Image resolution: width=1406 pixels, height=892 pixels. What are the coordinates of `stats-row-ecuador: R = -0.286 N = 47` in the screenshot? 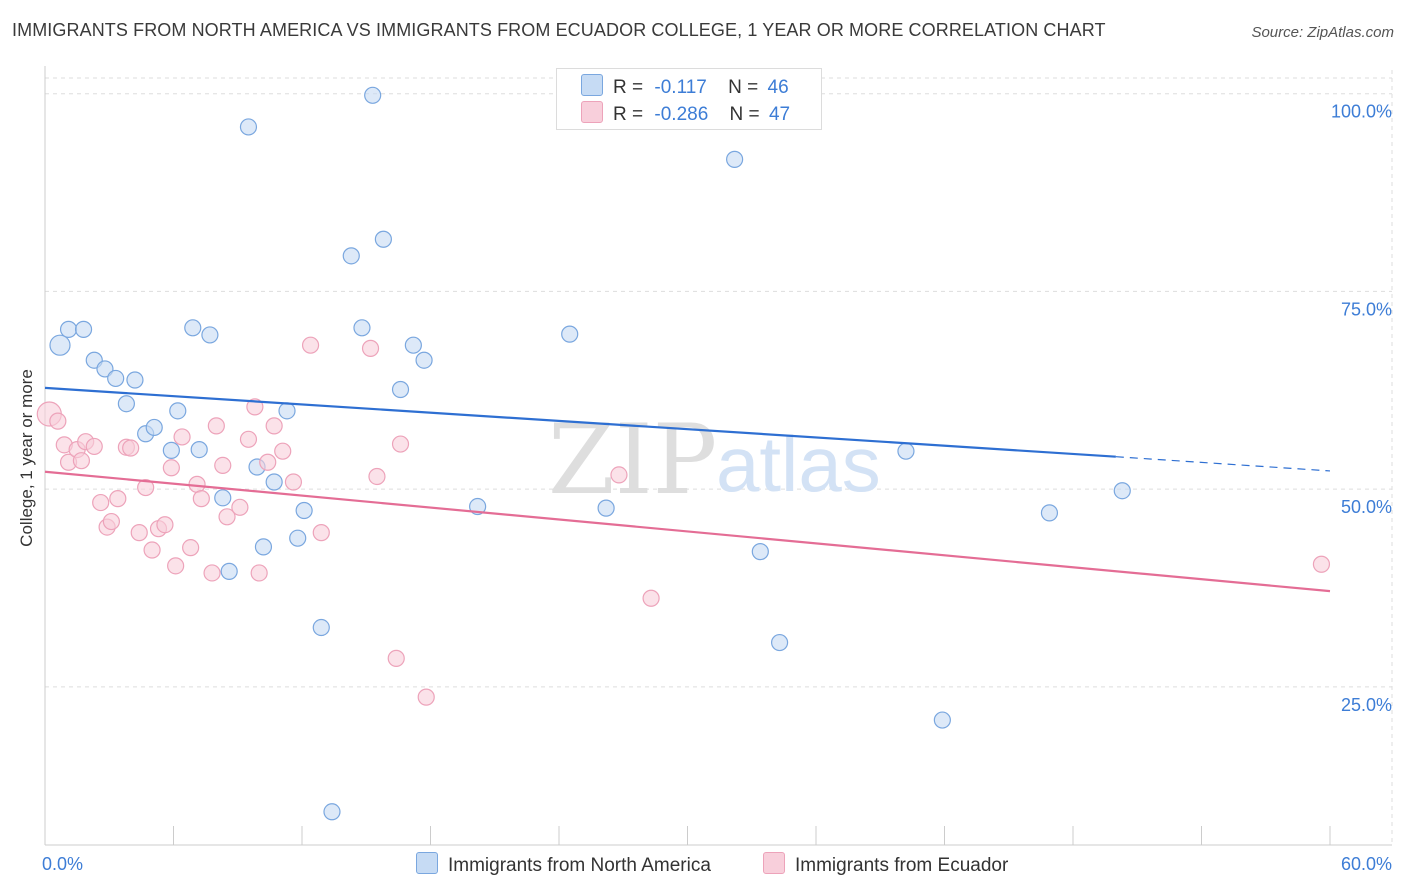 It's located at (685, 114).